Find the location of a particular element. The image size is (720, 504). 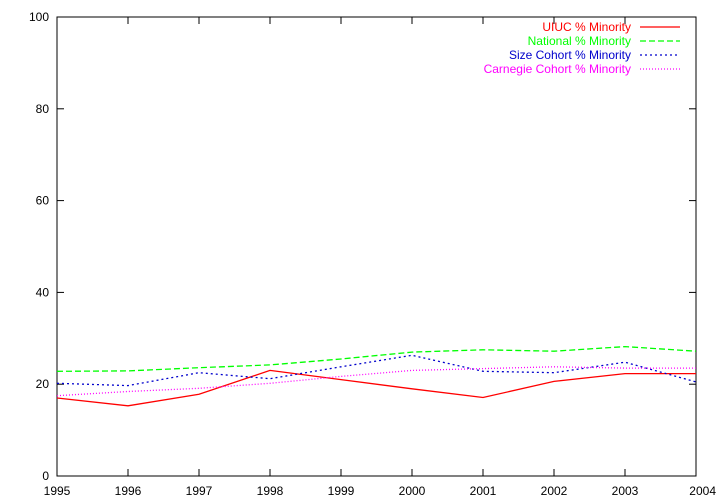

y-tick-label: 80 is located at coordinates (43, 109).